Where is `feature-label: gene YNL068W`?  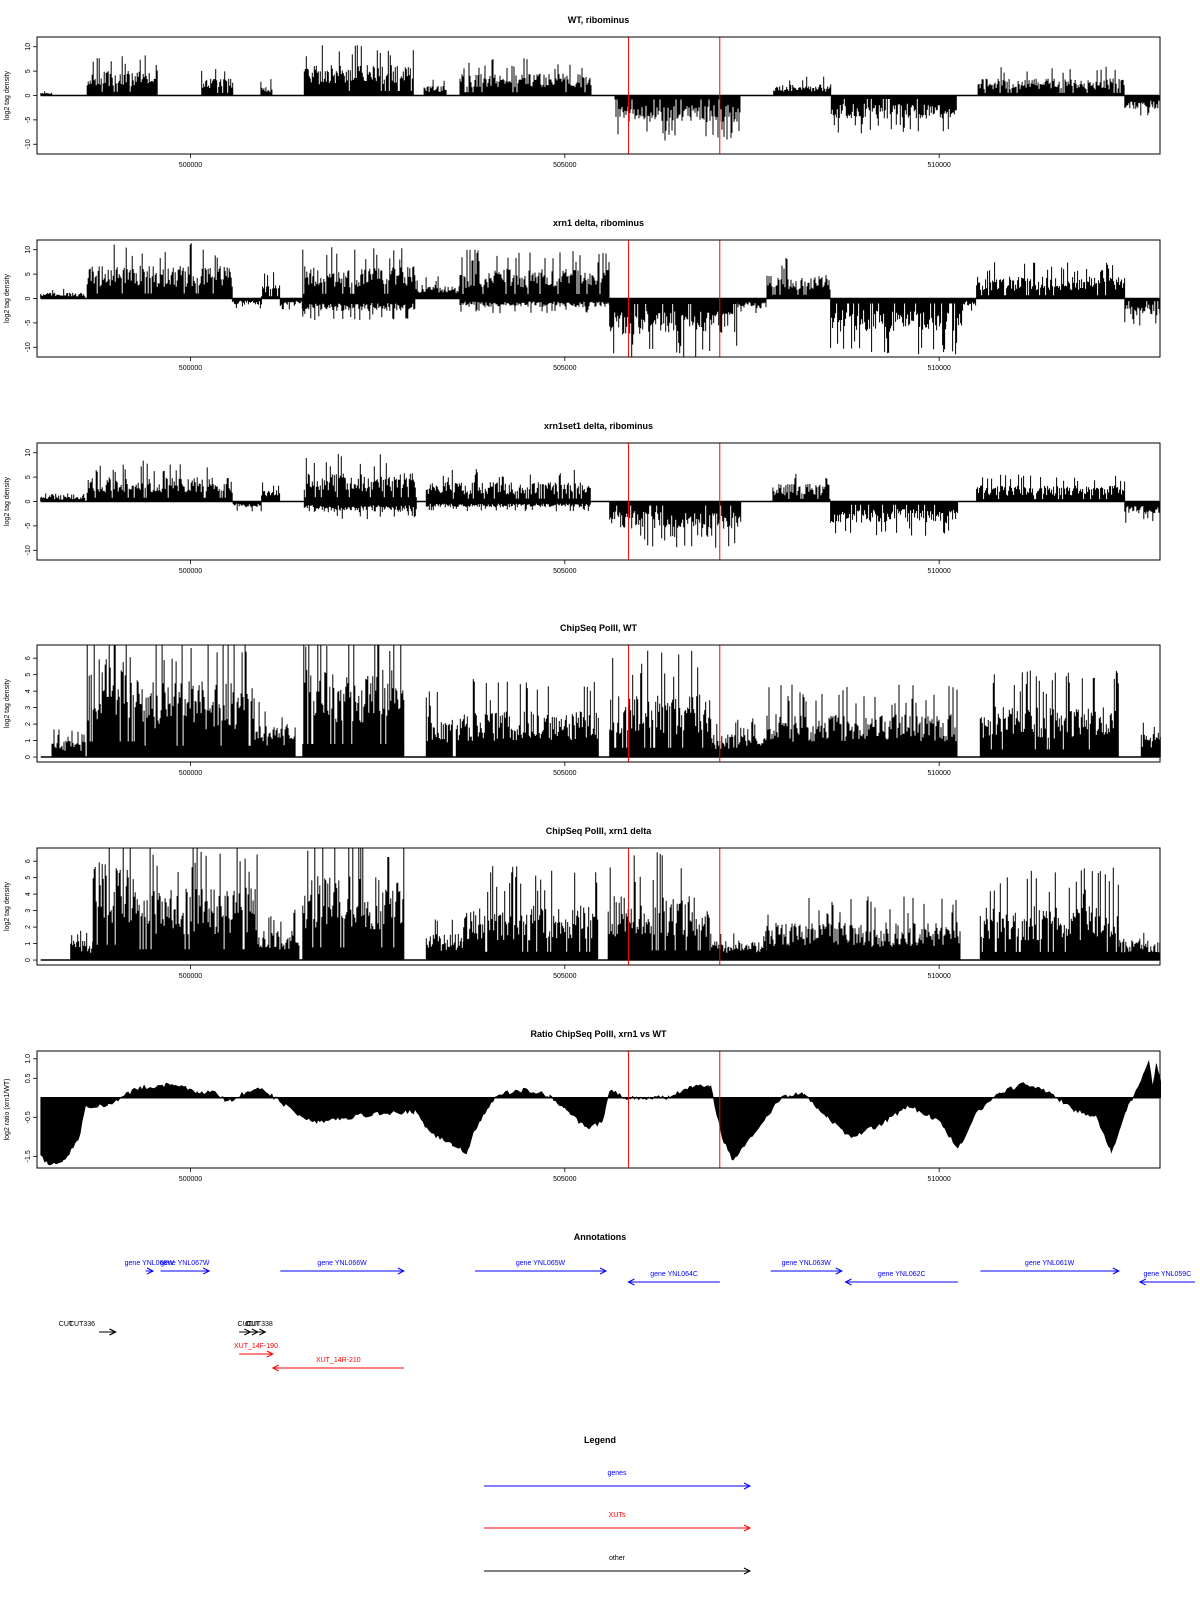 feature-label: gene YNL068W is located at coordinates (150, 1263).